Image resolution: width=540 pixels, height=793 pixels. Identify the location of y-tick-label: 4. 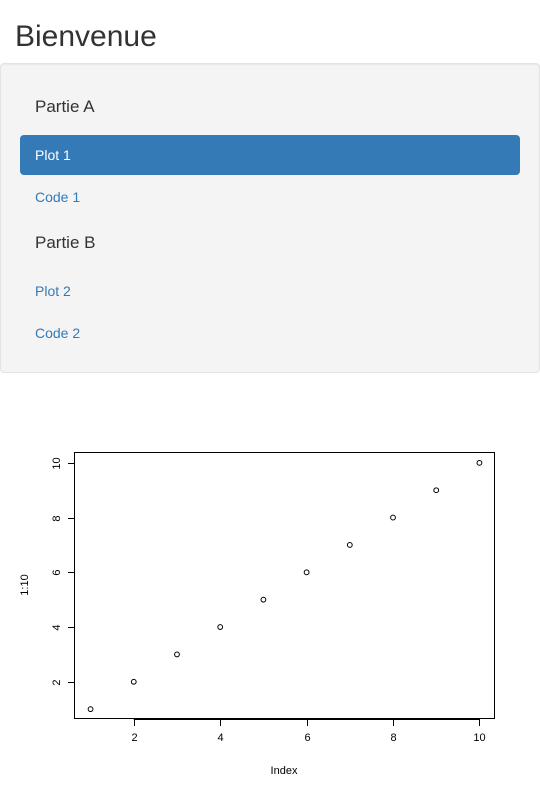
(57, 627).